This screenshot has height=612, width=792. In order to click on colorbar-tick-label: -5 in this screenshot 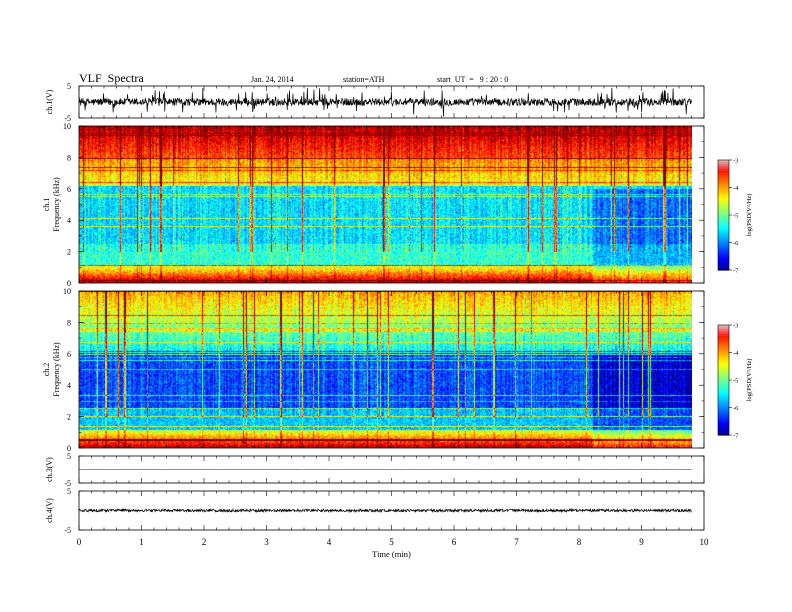, I will do `click(735, 216)`.